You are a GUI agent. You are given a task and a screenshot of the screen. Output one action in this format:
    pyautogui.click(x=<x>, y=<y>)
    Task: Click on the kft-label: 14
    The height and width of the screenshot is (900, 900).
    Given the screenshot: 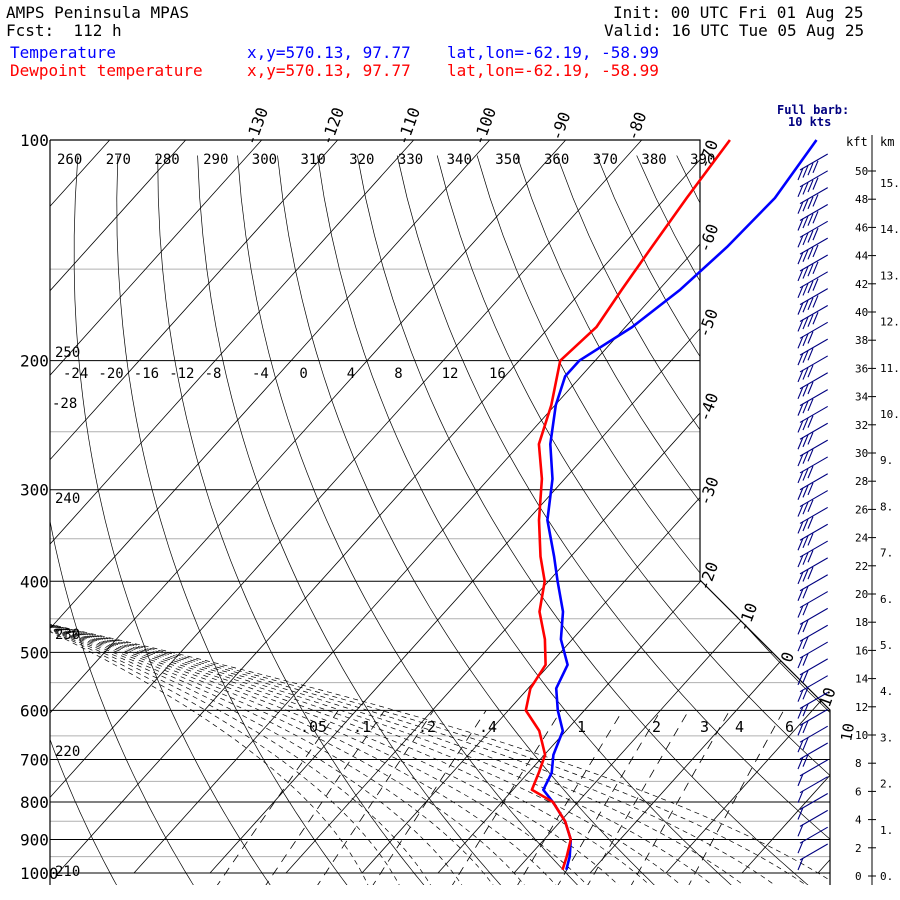 What is the action you would take?
    pyautogui.click(x=862, y=679)
    